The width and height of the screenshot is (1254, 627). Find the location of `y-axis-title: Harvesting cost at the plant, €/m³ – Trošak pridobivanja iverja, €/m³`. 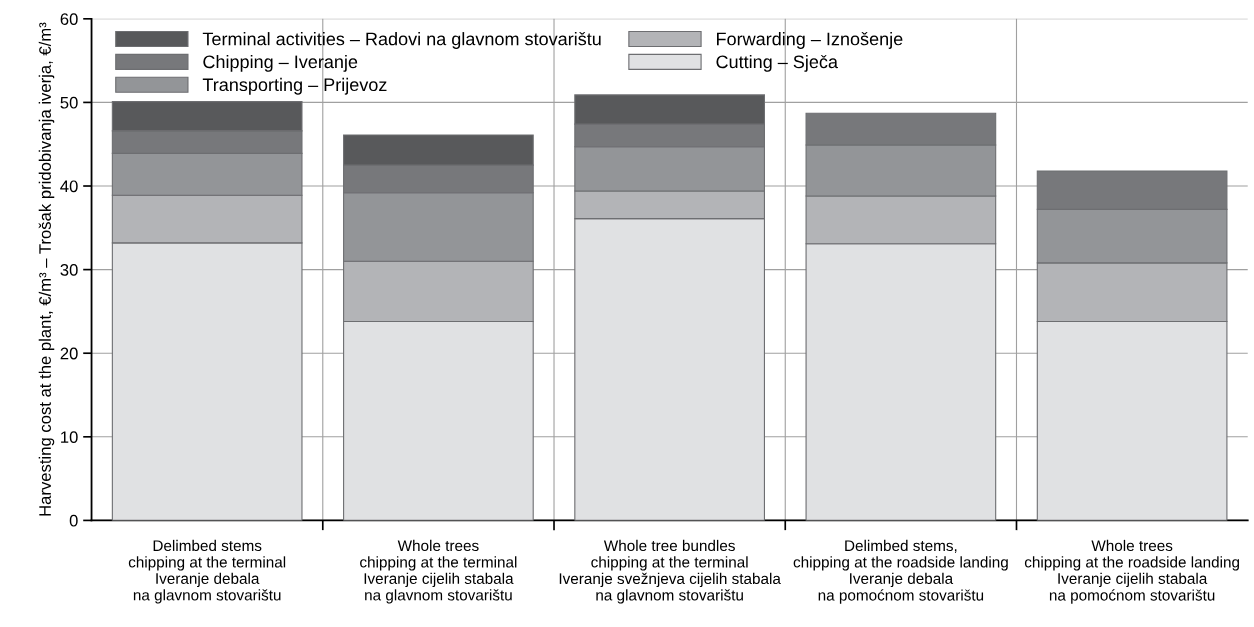

y-axis-title: Harvesting cost at the plant, €/m³ – Trošak pridobivanja iverja, €/m³ is located at coordinates (46, 269).